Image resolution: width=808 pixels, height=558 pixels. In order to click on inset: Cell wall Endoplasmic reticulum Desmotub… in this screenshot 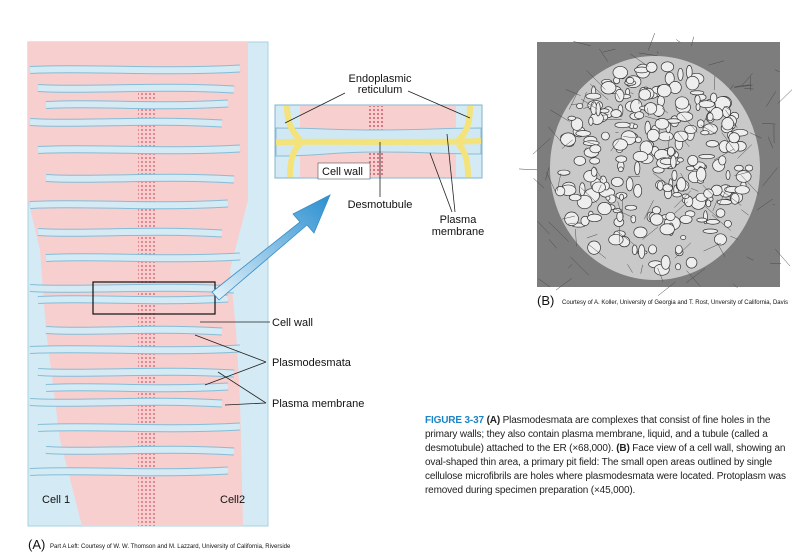, I will do `click(379, 155)`.